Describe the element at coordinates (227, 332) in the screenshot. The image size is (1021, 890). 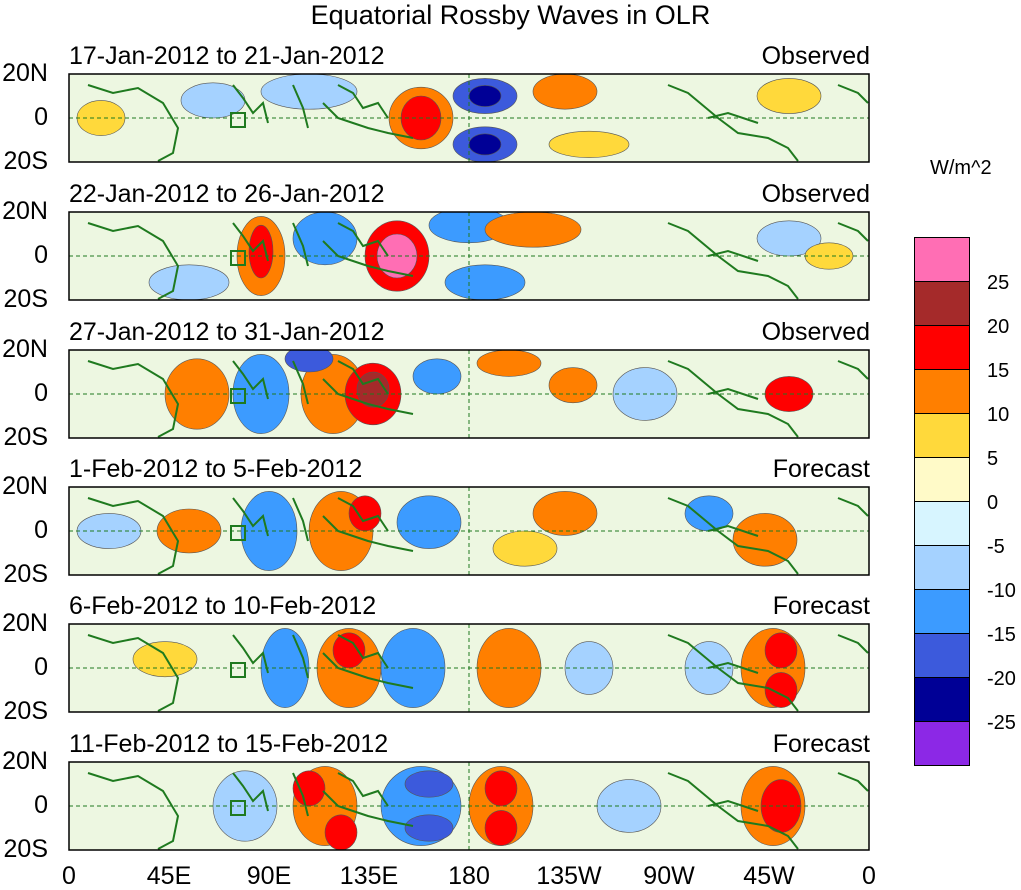
I see `panel-date-range: 27-Jan-2012 to 31-Jan-2012` at that location.